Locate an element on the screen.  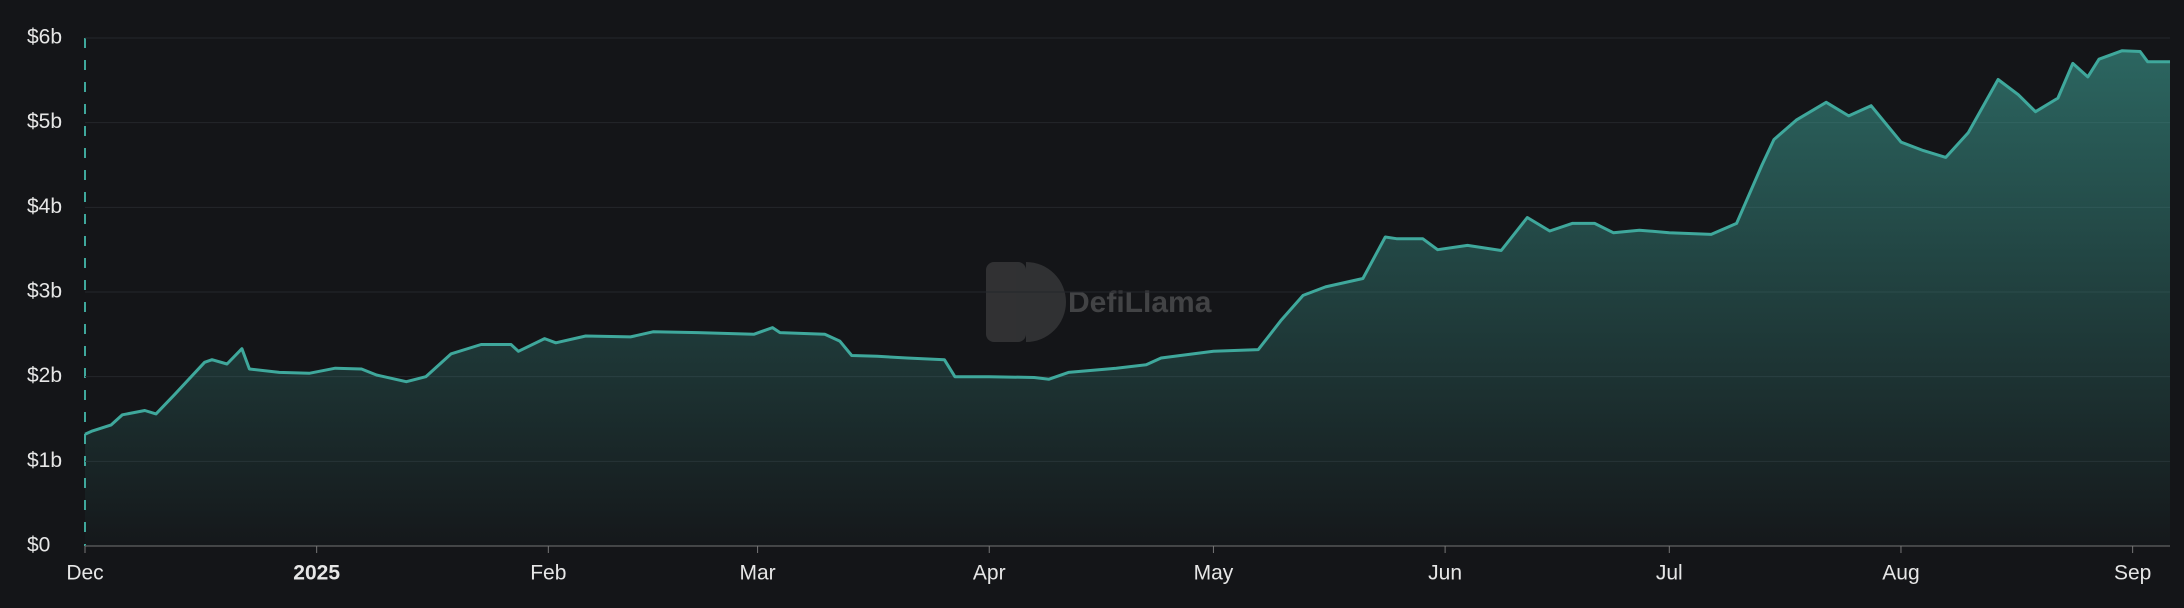
x-tick-label: Jul is located at coordinates (1669, 573).